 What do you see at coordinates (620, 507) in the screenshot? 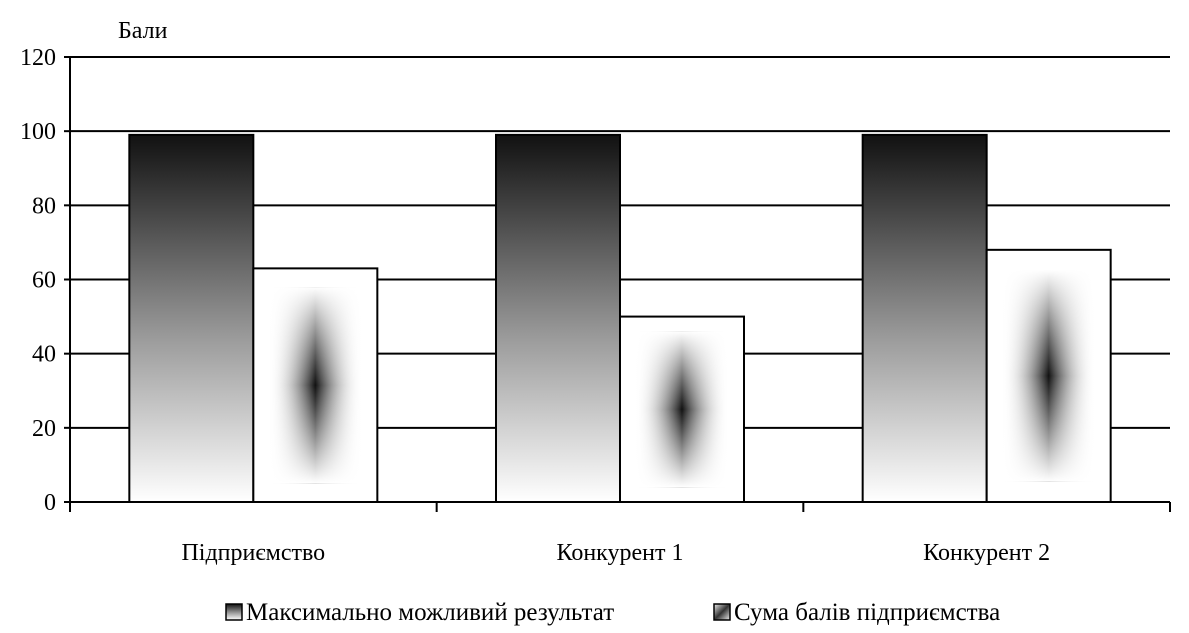
I see `x-axis-ticks` at bounding box center [620, 507].